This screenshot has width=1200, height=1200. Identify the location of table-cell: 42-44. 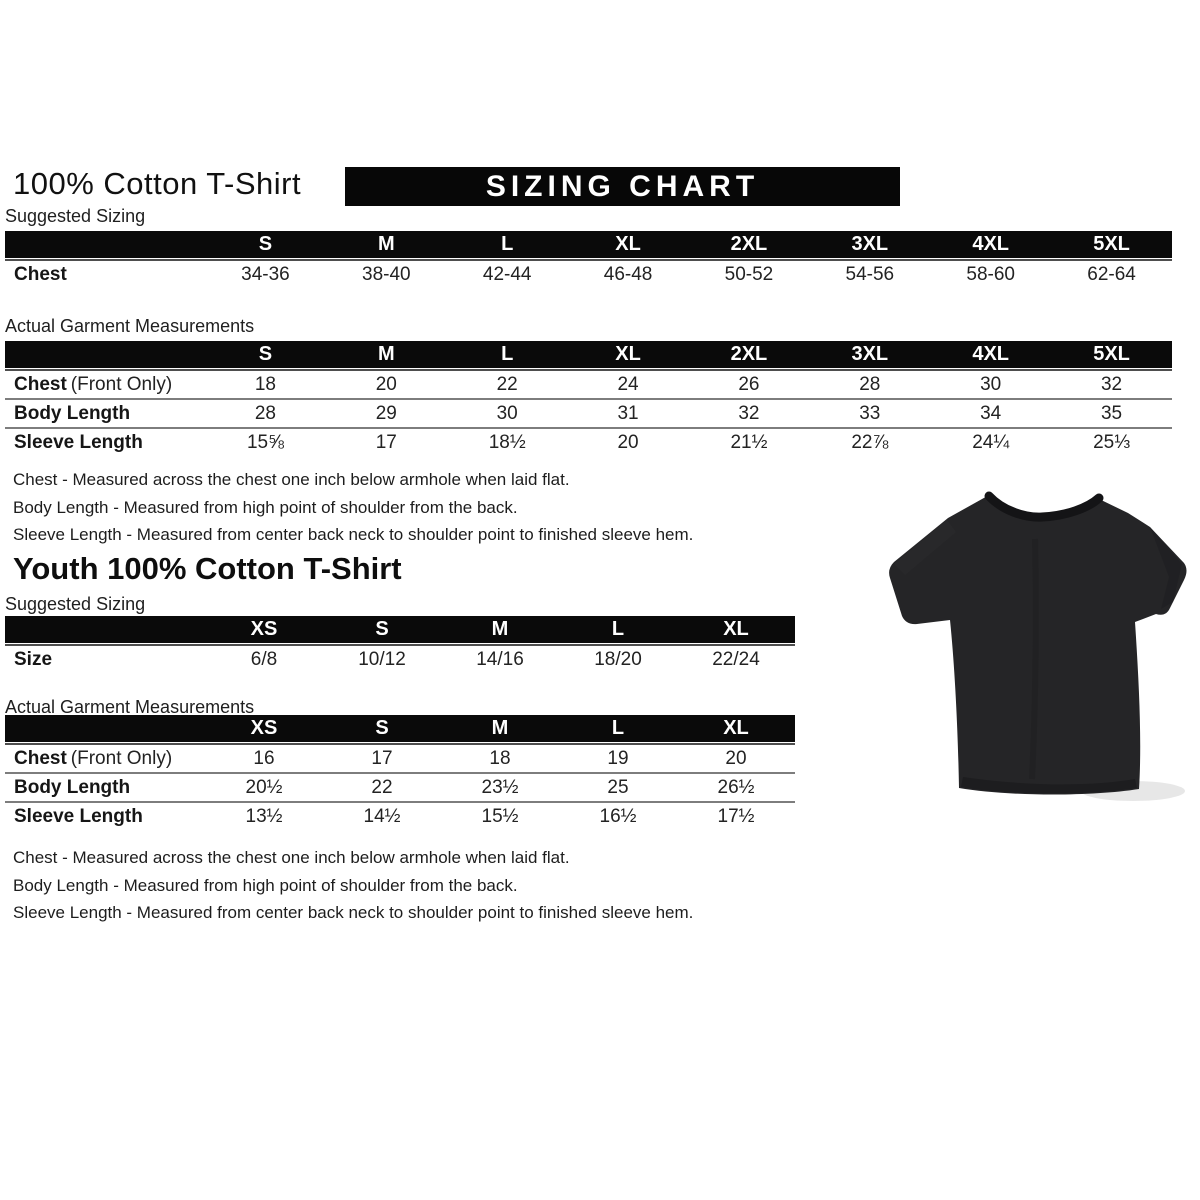
(507, 274).